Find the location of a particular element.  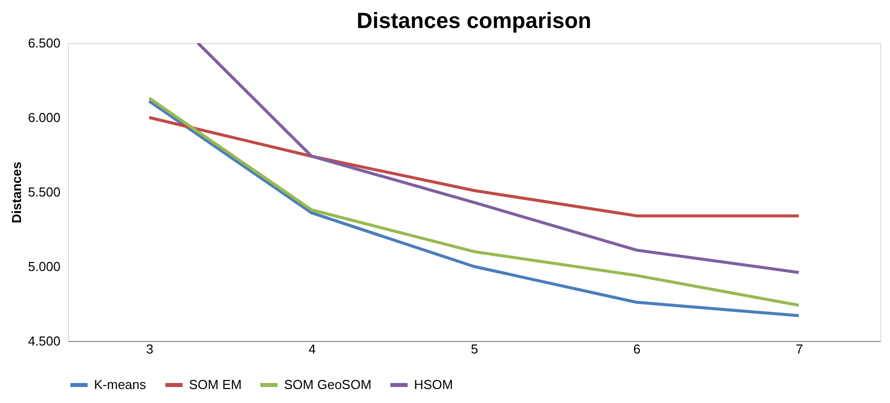

x-tick-label: 6 is located at coordinates (637, 349).